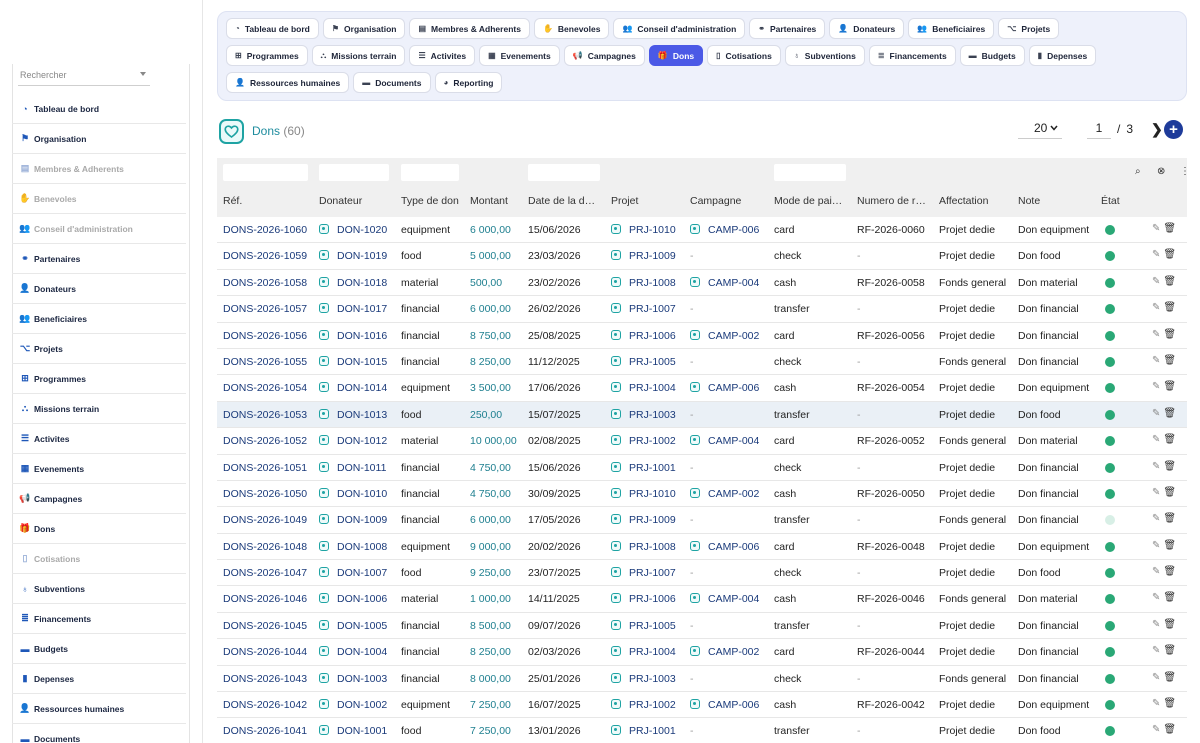 The width and height of the screenshot is (1200, 743). What do you see at coordinates (1185, 171) in the screenshot?
I see `column-menu-icon: ⋮` at bounding box center [1185, 171].